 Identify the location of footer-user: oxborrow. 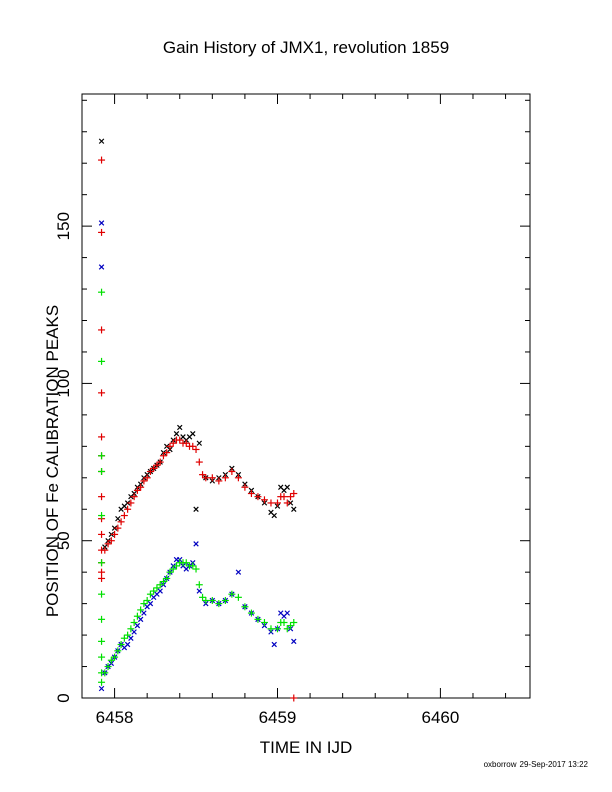
(500, 764).